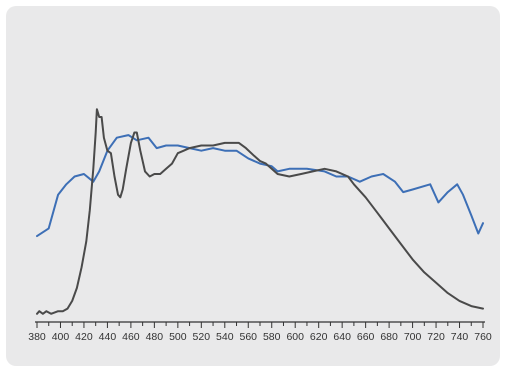 The image size is (510, 372). What do you see at coordinates (272, 337) in the screenshot?
I see `x-tick-label: 580` at bounding box center [272, 337].